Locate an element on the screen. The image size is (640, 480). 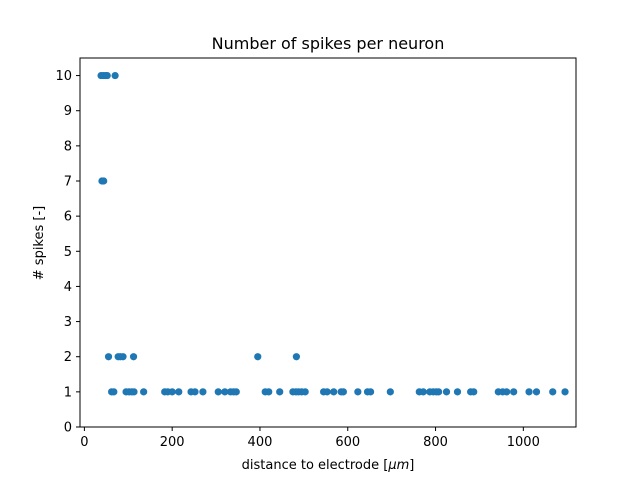
x-axis-label-close: ] is located at coordinates (411, 465).